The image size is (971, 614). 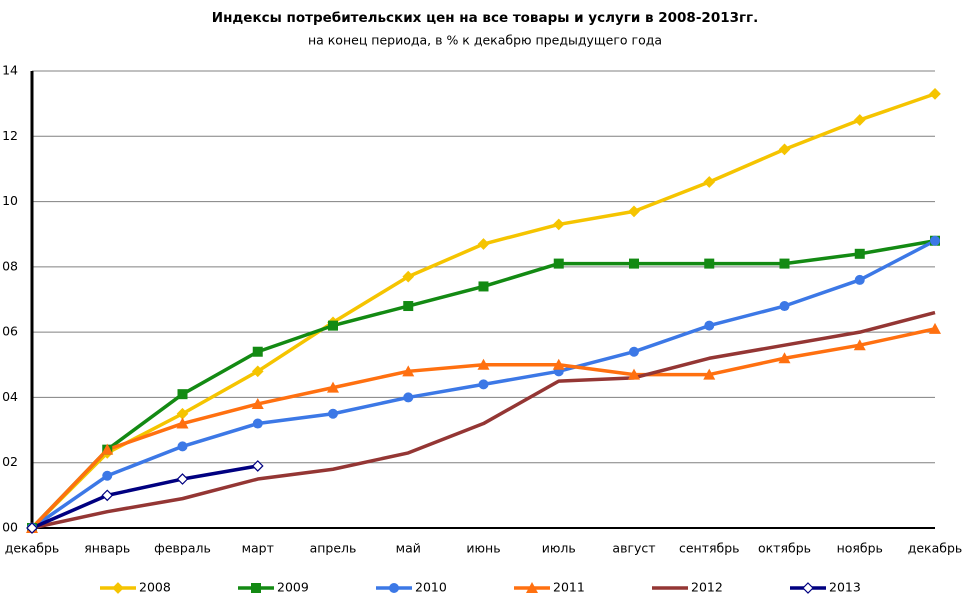 What do you see at coordinates (10, 200) in the screenshot?
I see `y-tick-label: 10` at bounding box center [10, 200].